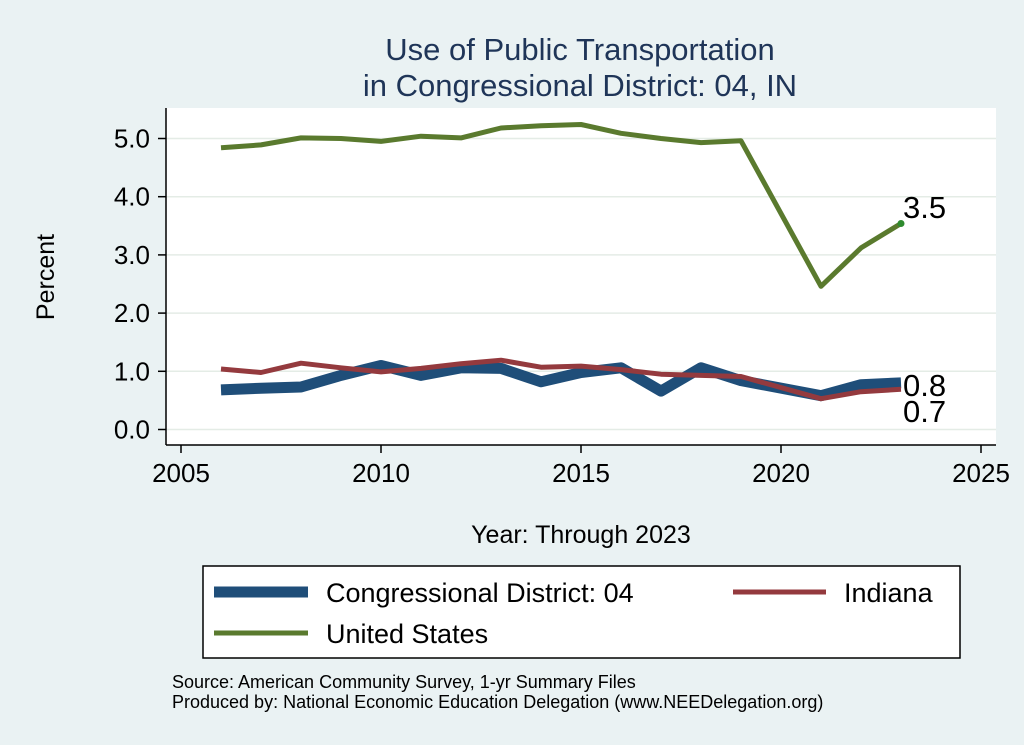  I want to click on x-tick-label: 2005, so click(181, 473).